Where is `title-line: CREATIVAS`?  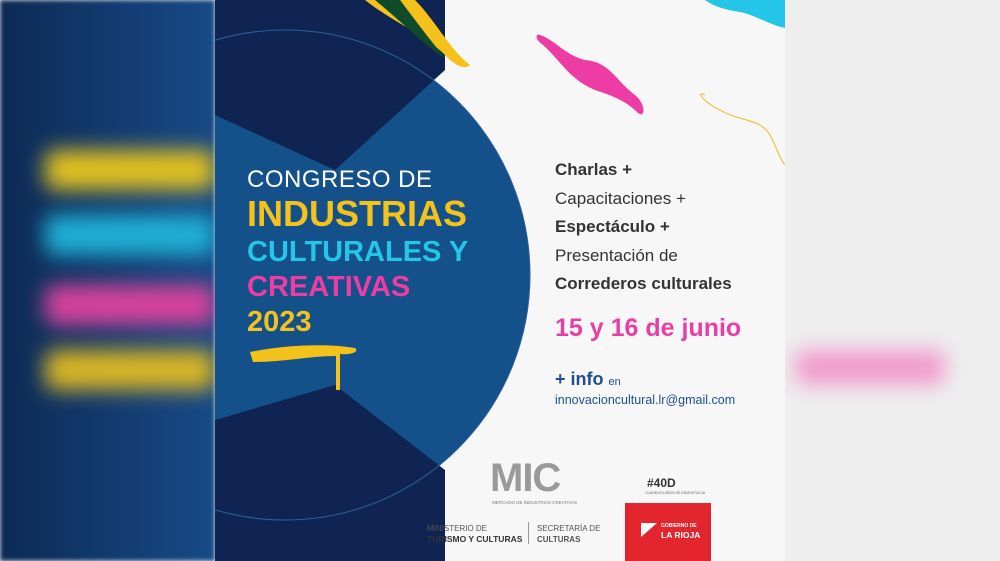 title-line: CREATIVAS is located at coordinates (329, 287).